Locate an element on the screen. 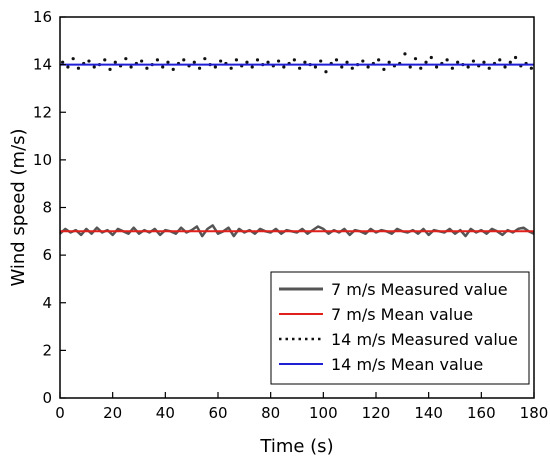  y-tick-label: 2 is located at coordinates (47, 350).